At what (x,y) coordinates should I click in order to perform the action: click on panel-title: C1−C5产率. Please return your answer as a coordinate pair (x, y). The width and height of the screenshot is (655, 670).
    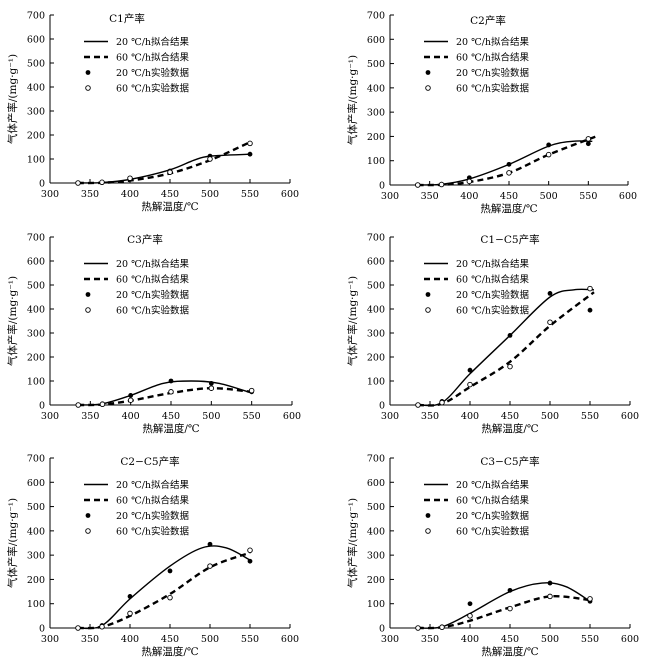
    Looking at the image, I should click on (509, 239).